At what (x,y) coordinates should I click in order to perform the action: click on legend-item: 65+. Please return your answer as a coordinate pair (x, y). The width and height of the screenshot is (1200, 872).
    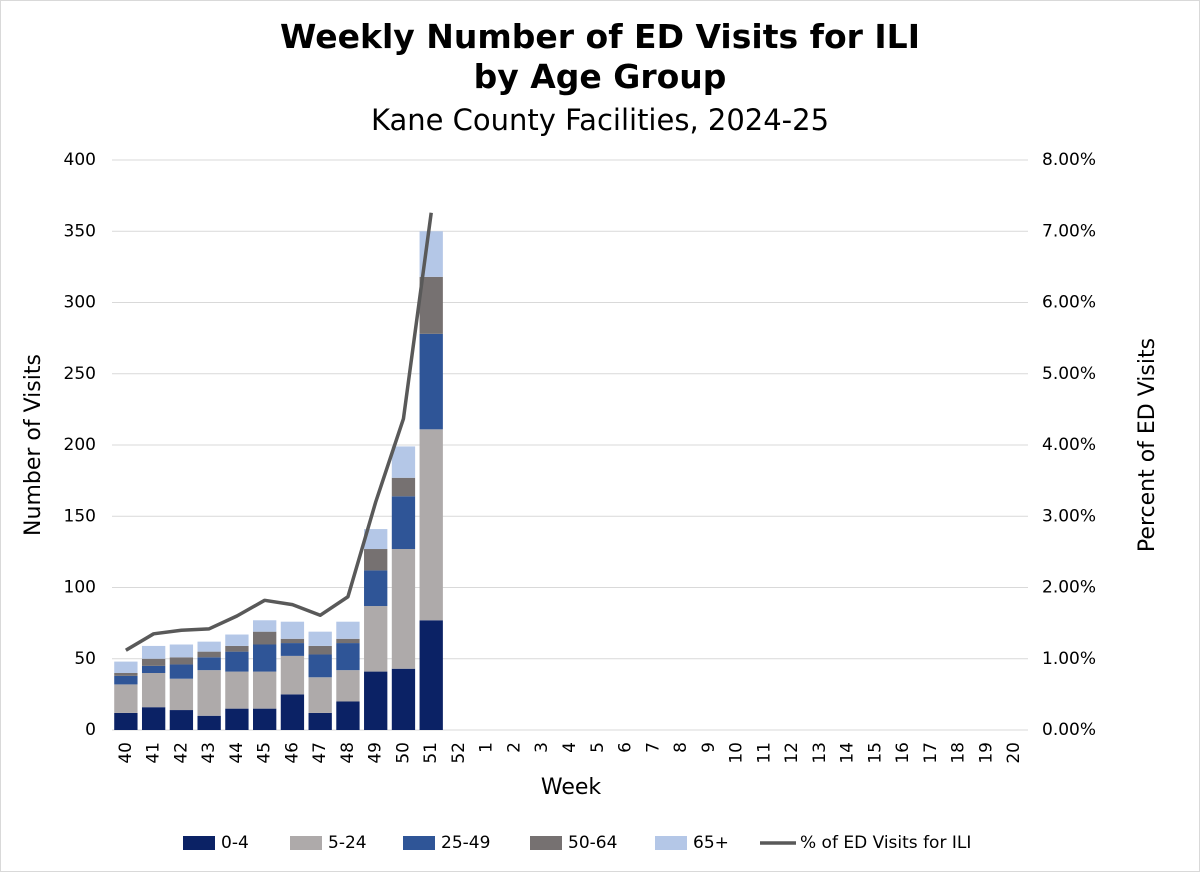
    Looking at the image, I should click on (692, 843).